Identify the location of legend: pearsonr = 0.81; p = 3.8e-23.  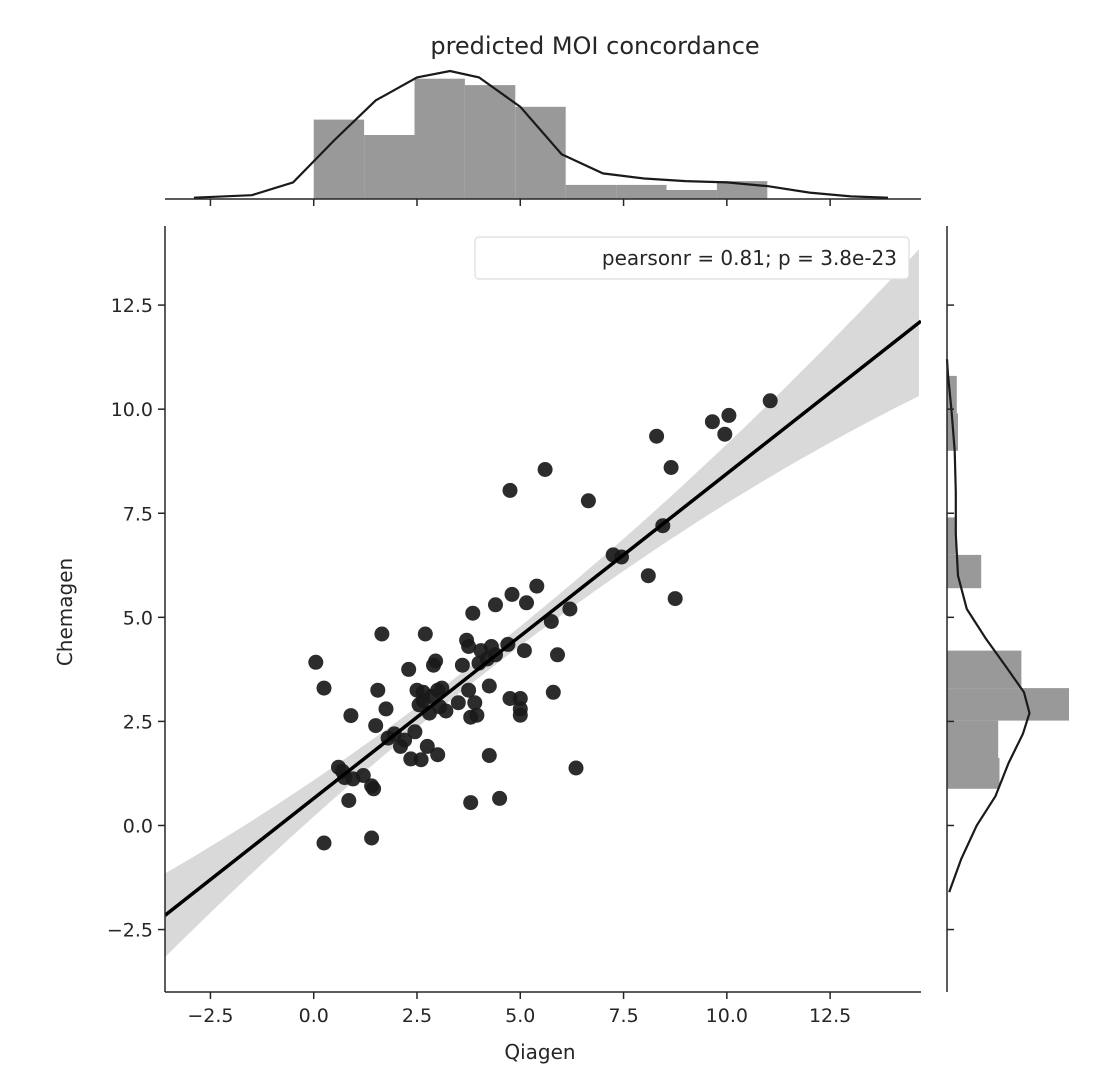
(692, 258).